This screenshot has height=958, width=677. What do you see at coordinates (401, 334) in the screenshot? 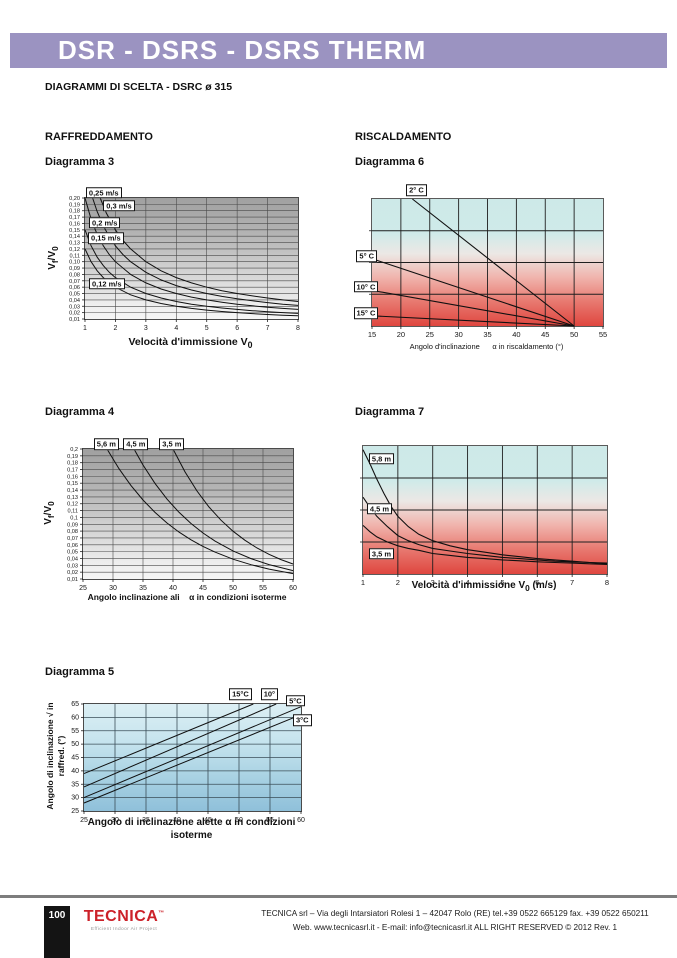
I see `svg-text: 20` at bounding box center [401, 334].